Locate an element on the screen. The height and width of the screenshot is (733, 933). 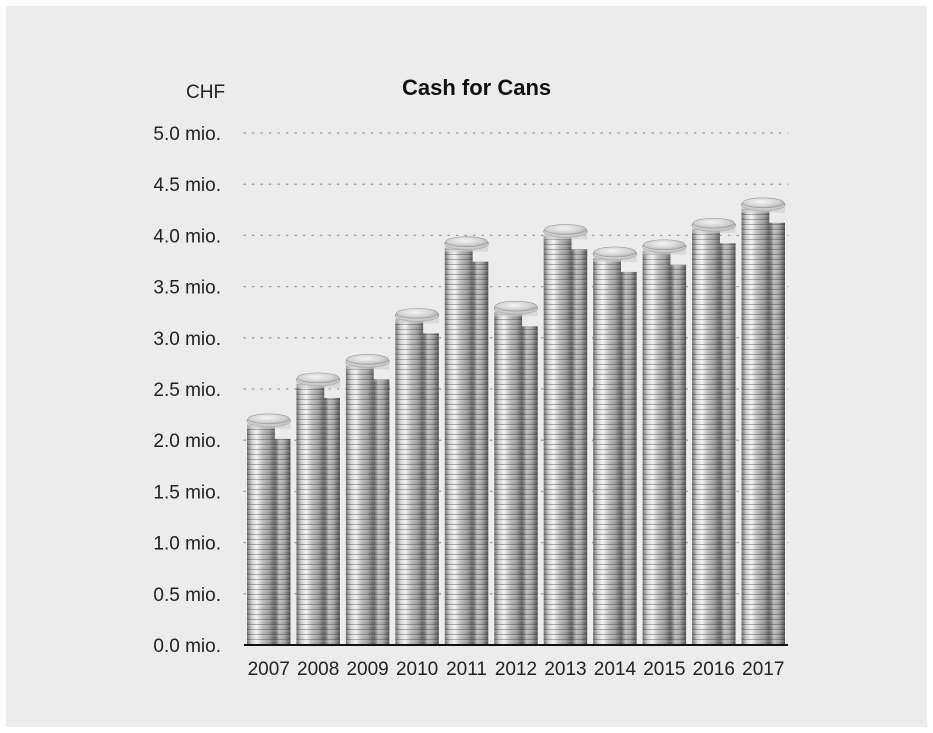
bar-2011 is located at coordinates (466, 441).